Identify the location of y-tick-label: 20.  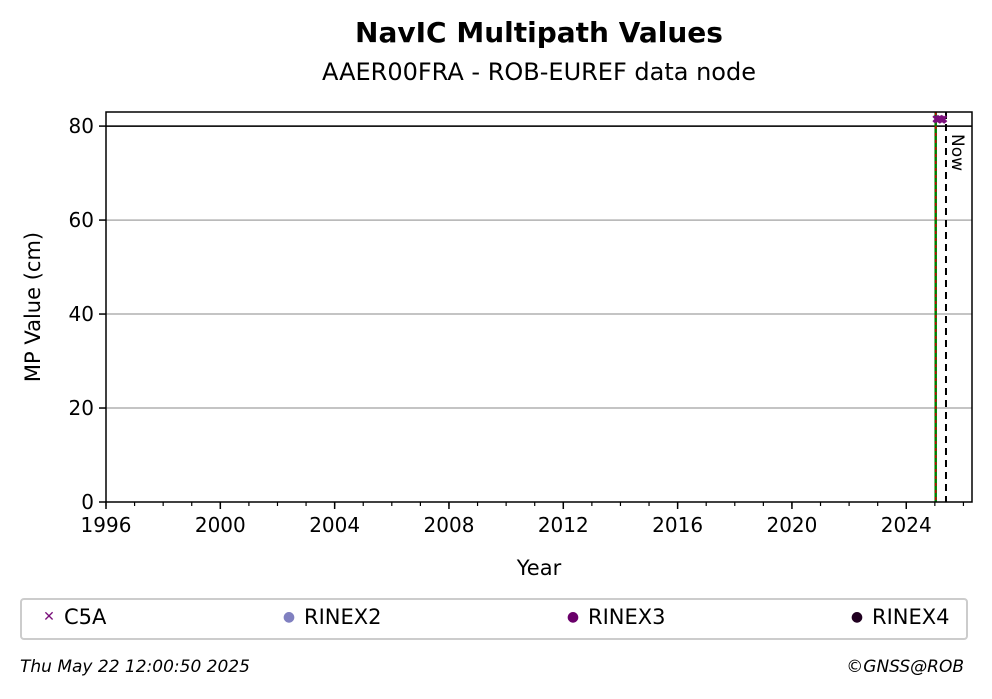
(81, 408).